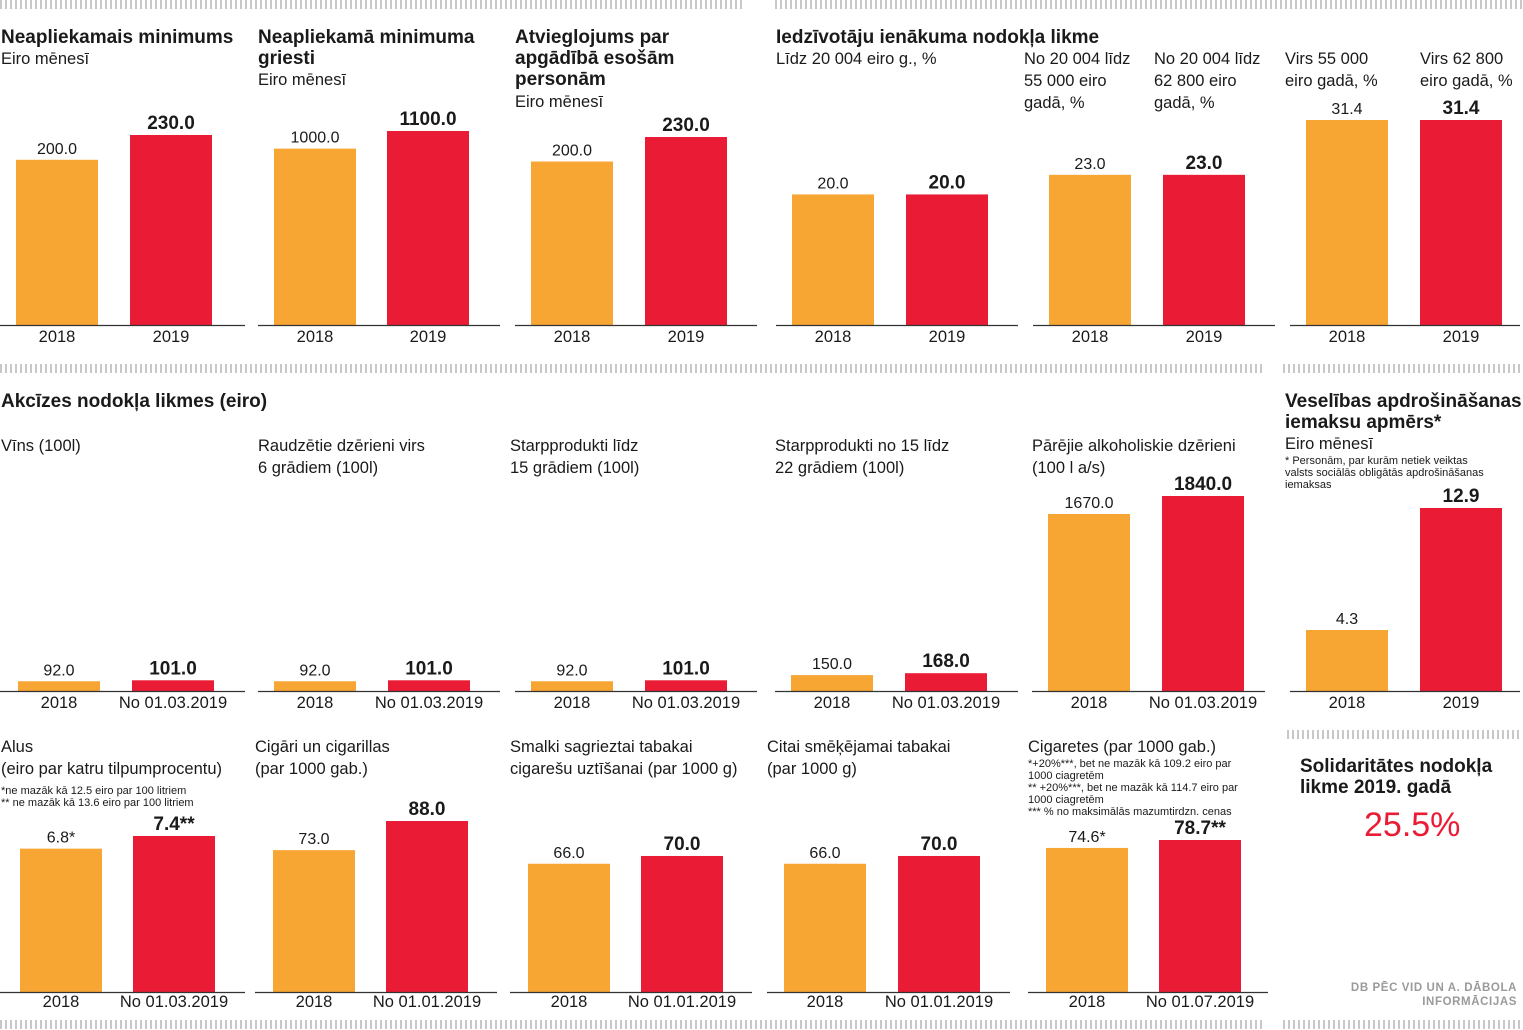 Image resolution: width=1523 pixels, height=1030 pixels. What do you see at coordinates (174, 824) in the screenshot?
I see `data-label: 7.4**` at bounding box center [174, 824].